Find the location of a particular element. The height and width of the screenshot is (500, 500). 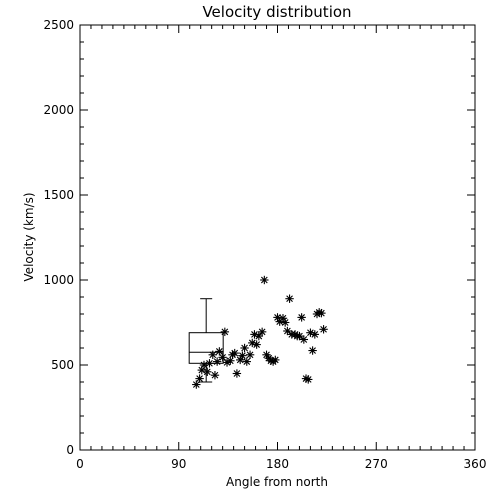

y-tick-label: 1500 is located at coordinates (58, 195).